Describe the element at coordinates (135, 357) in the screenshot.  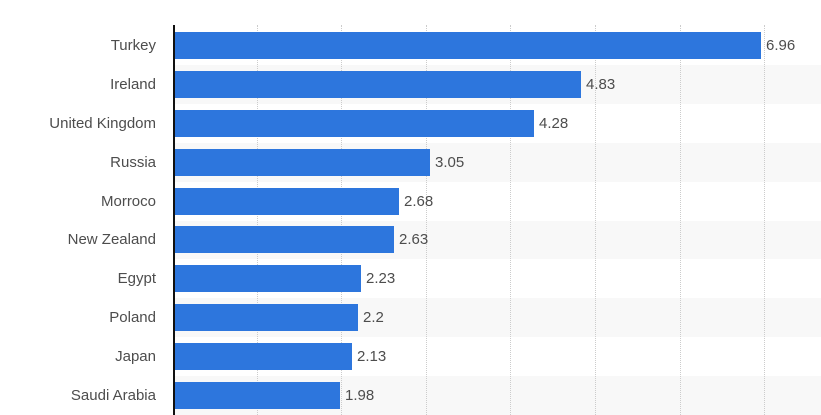
I see `category-label: Japan` at that location.